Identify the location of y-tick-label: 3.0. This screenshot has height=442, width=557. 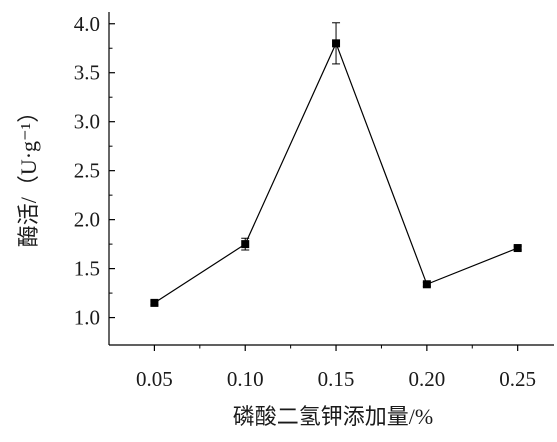
(87, 122).